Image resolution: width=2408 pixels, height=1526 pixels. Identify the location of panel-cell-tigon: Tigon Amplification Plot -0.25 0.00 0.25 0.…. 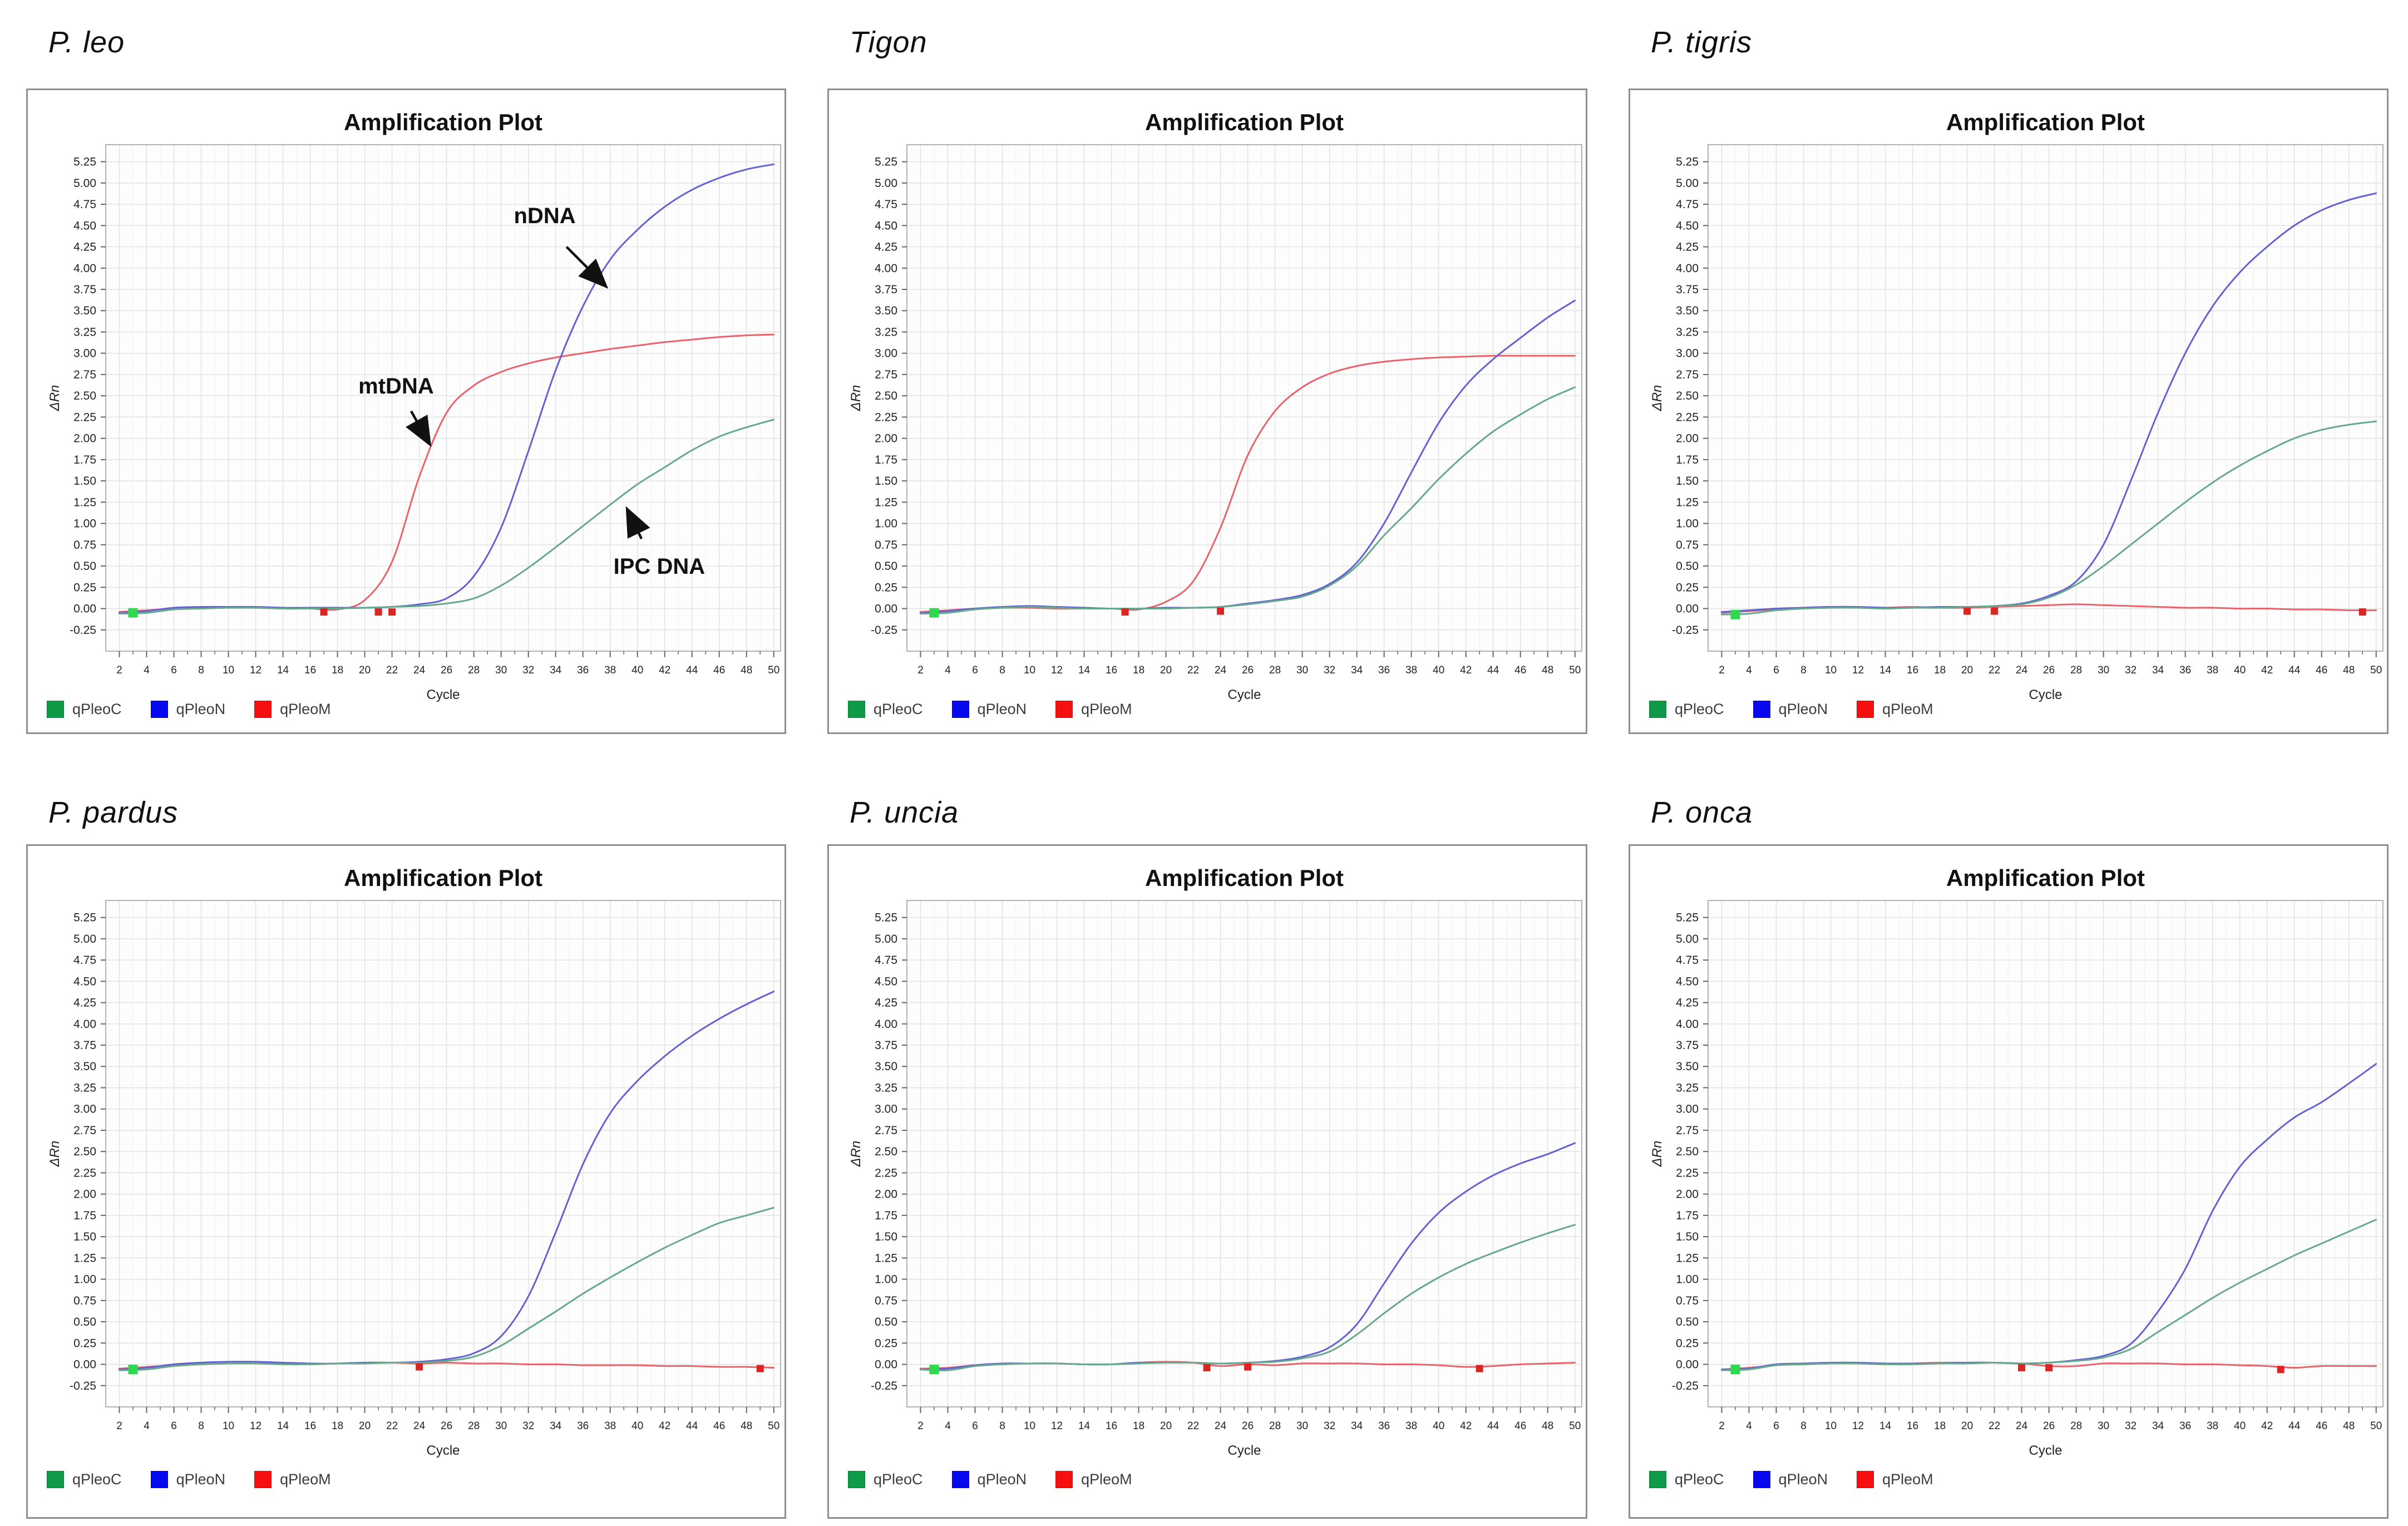
(1207, 379).